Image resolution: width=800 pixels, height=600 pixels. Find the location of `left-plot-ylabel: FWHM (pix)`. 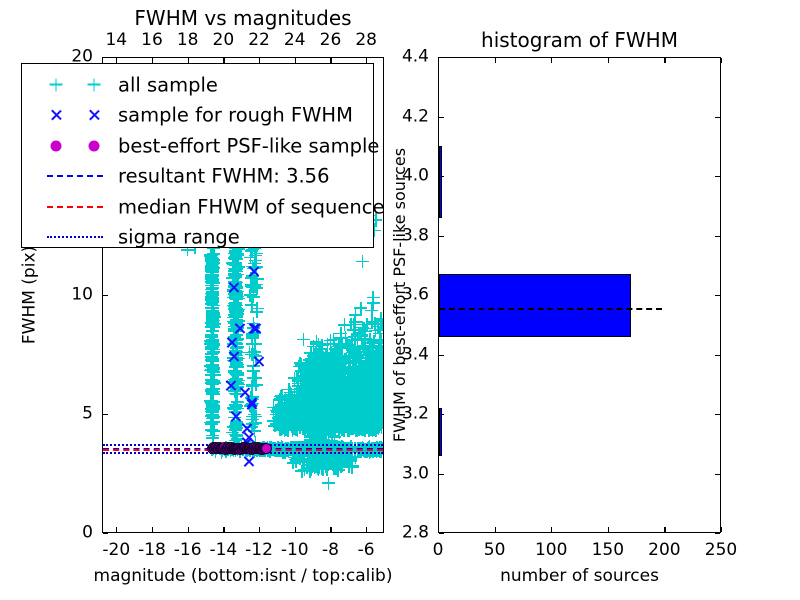

left-plot-ylabel: FWHM (pix) is located at coordinates (29, 295).